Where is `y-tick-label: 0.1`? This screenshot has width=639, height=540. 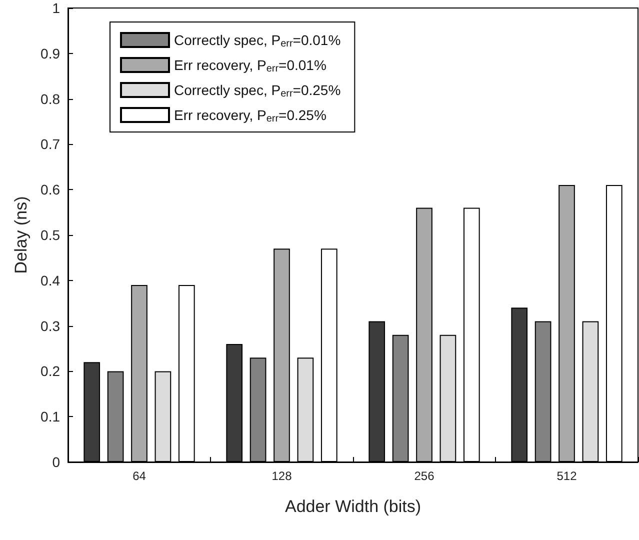
y-tick-label: 0.1 is located at coordinates (50, 416).